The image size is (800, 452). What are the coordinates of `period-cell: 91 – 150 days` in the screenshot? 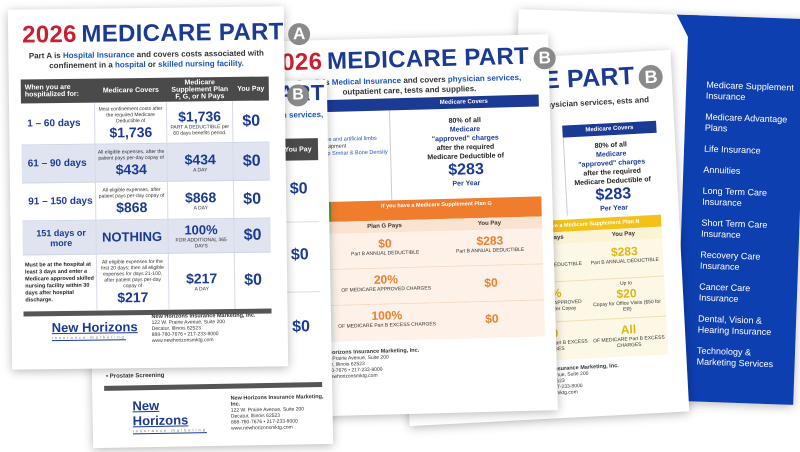 It's located at (59, 201).